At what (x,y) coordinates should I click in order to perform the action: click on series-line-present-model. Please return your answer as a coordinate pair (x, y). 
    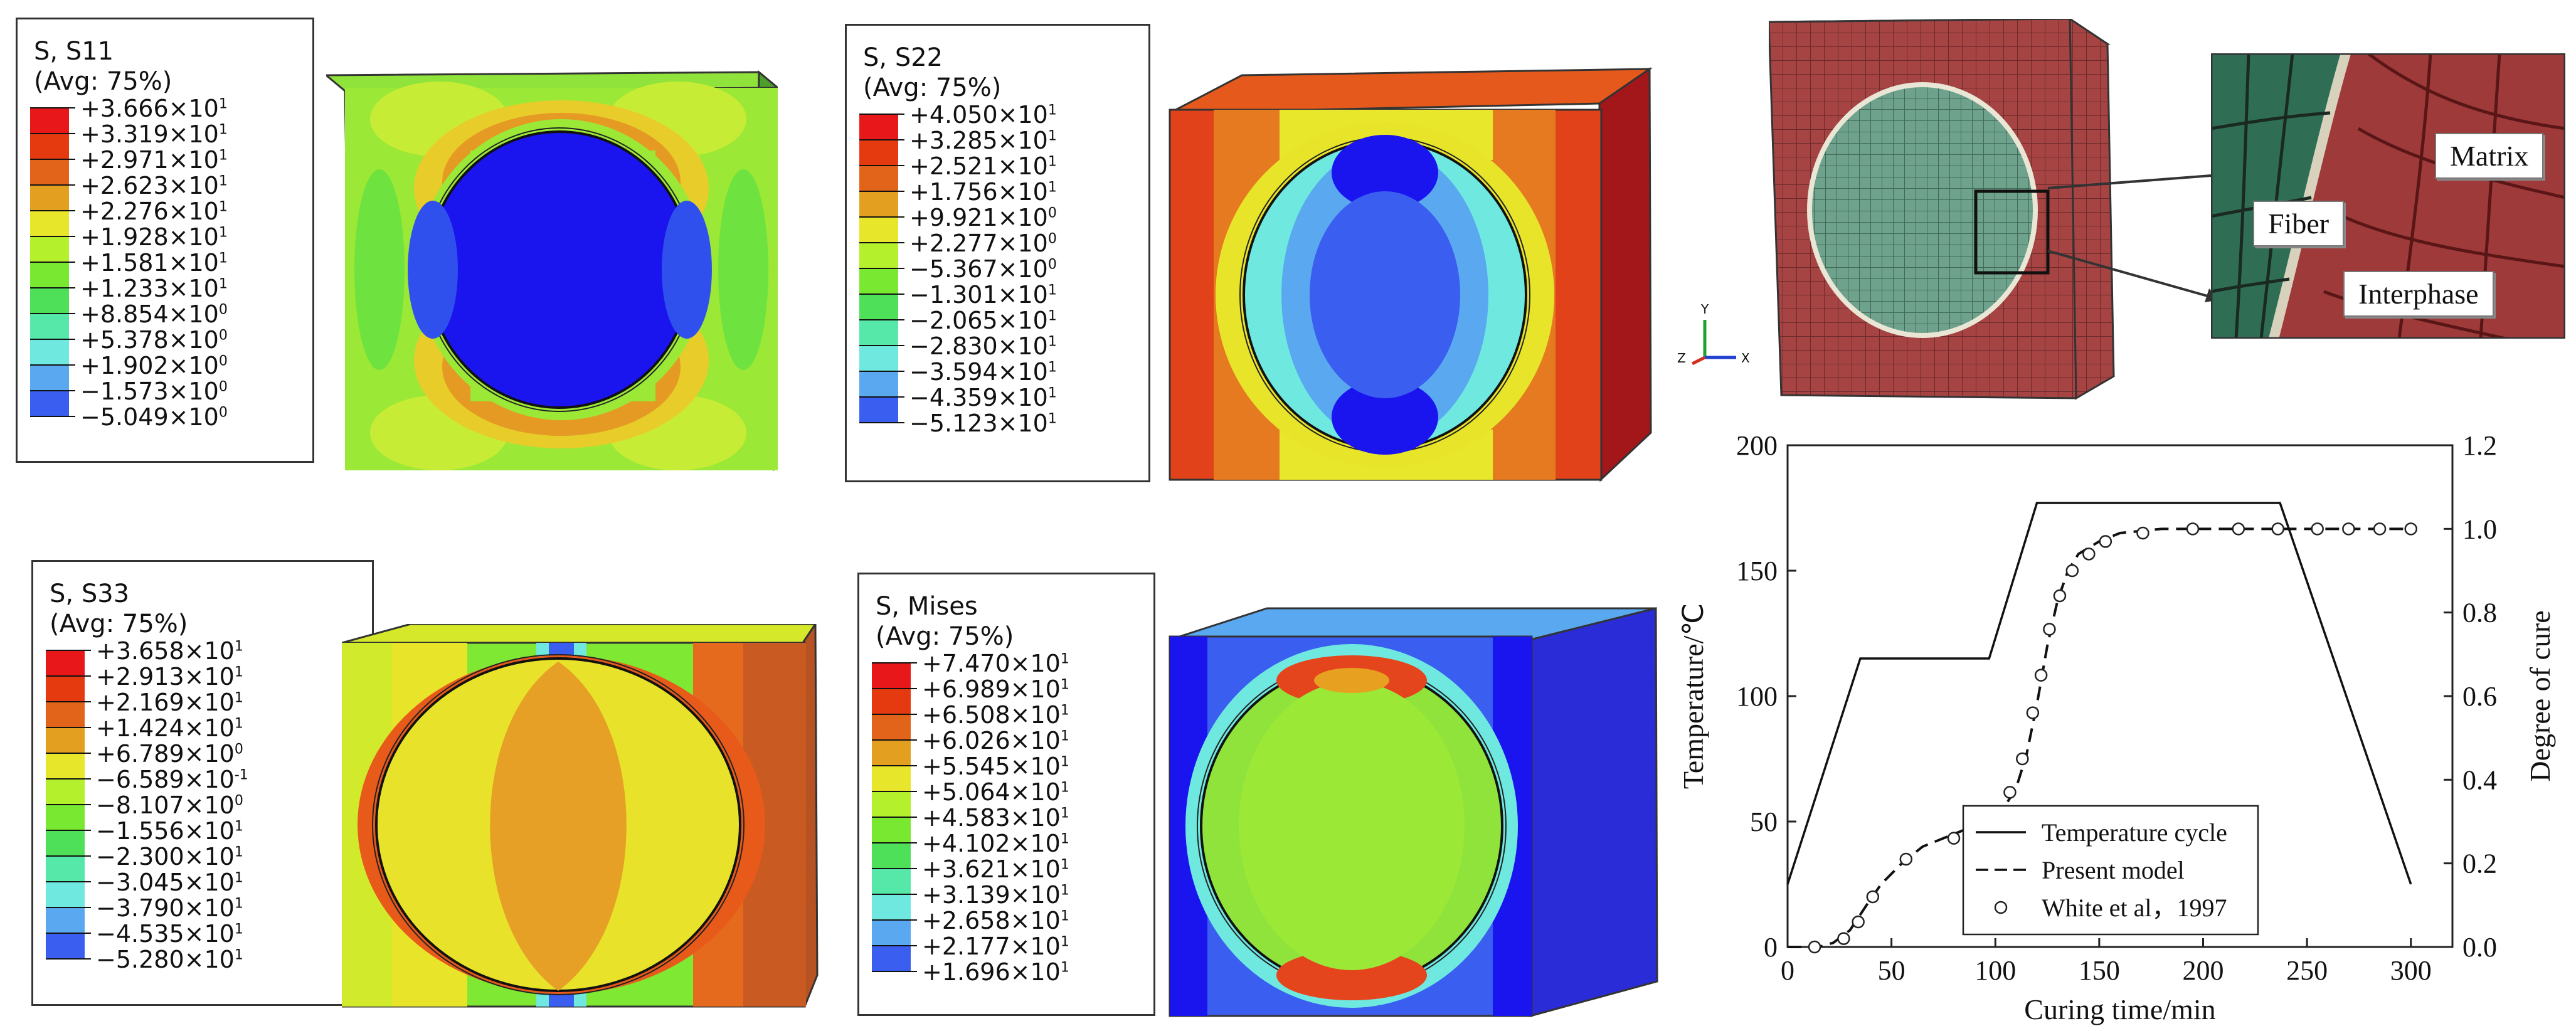
    Looking at the image, I should click on (2099, 737).